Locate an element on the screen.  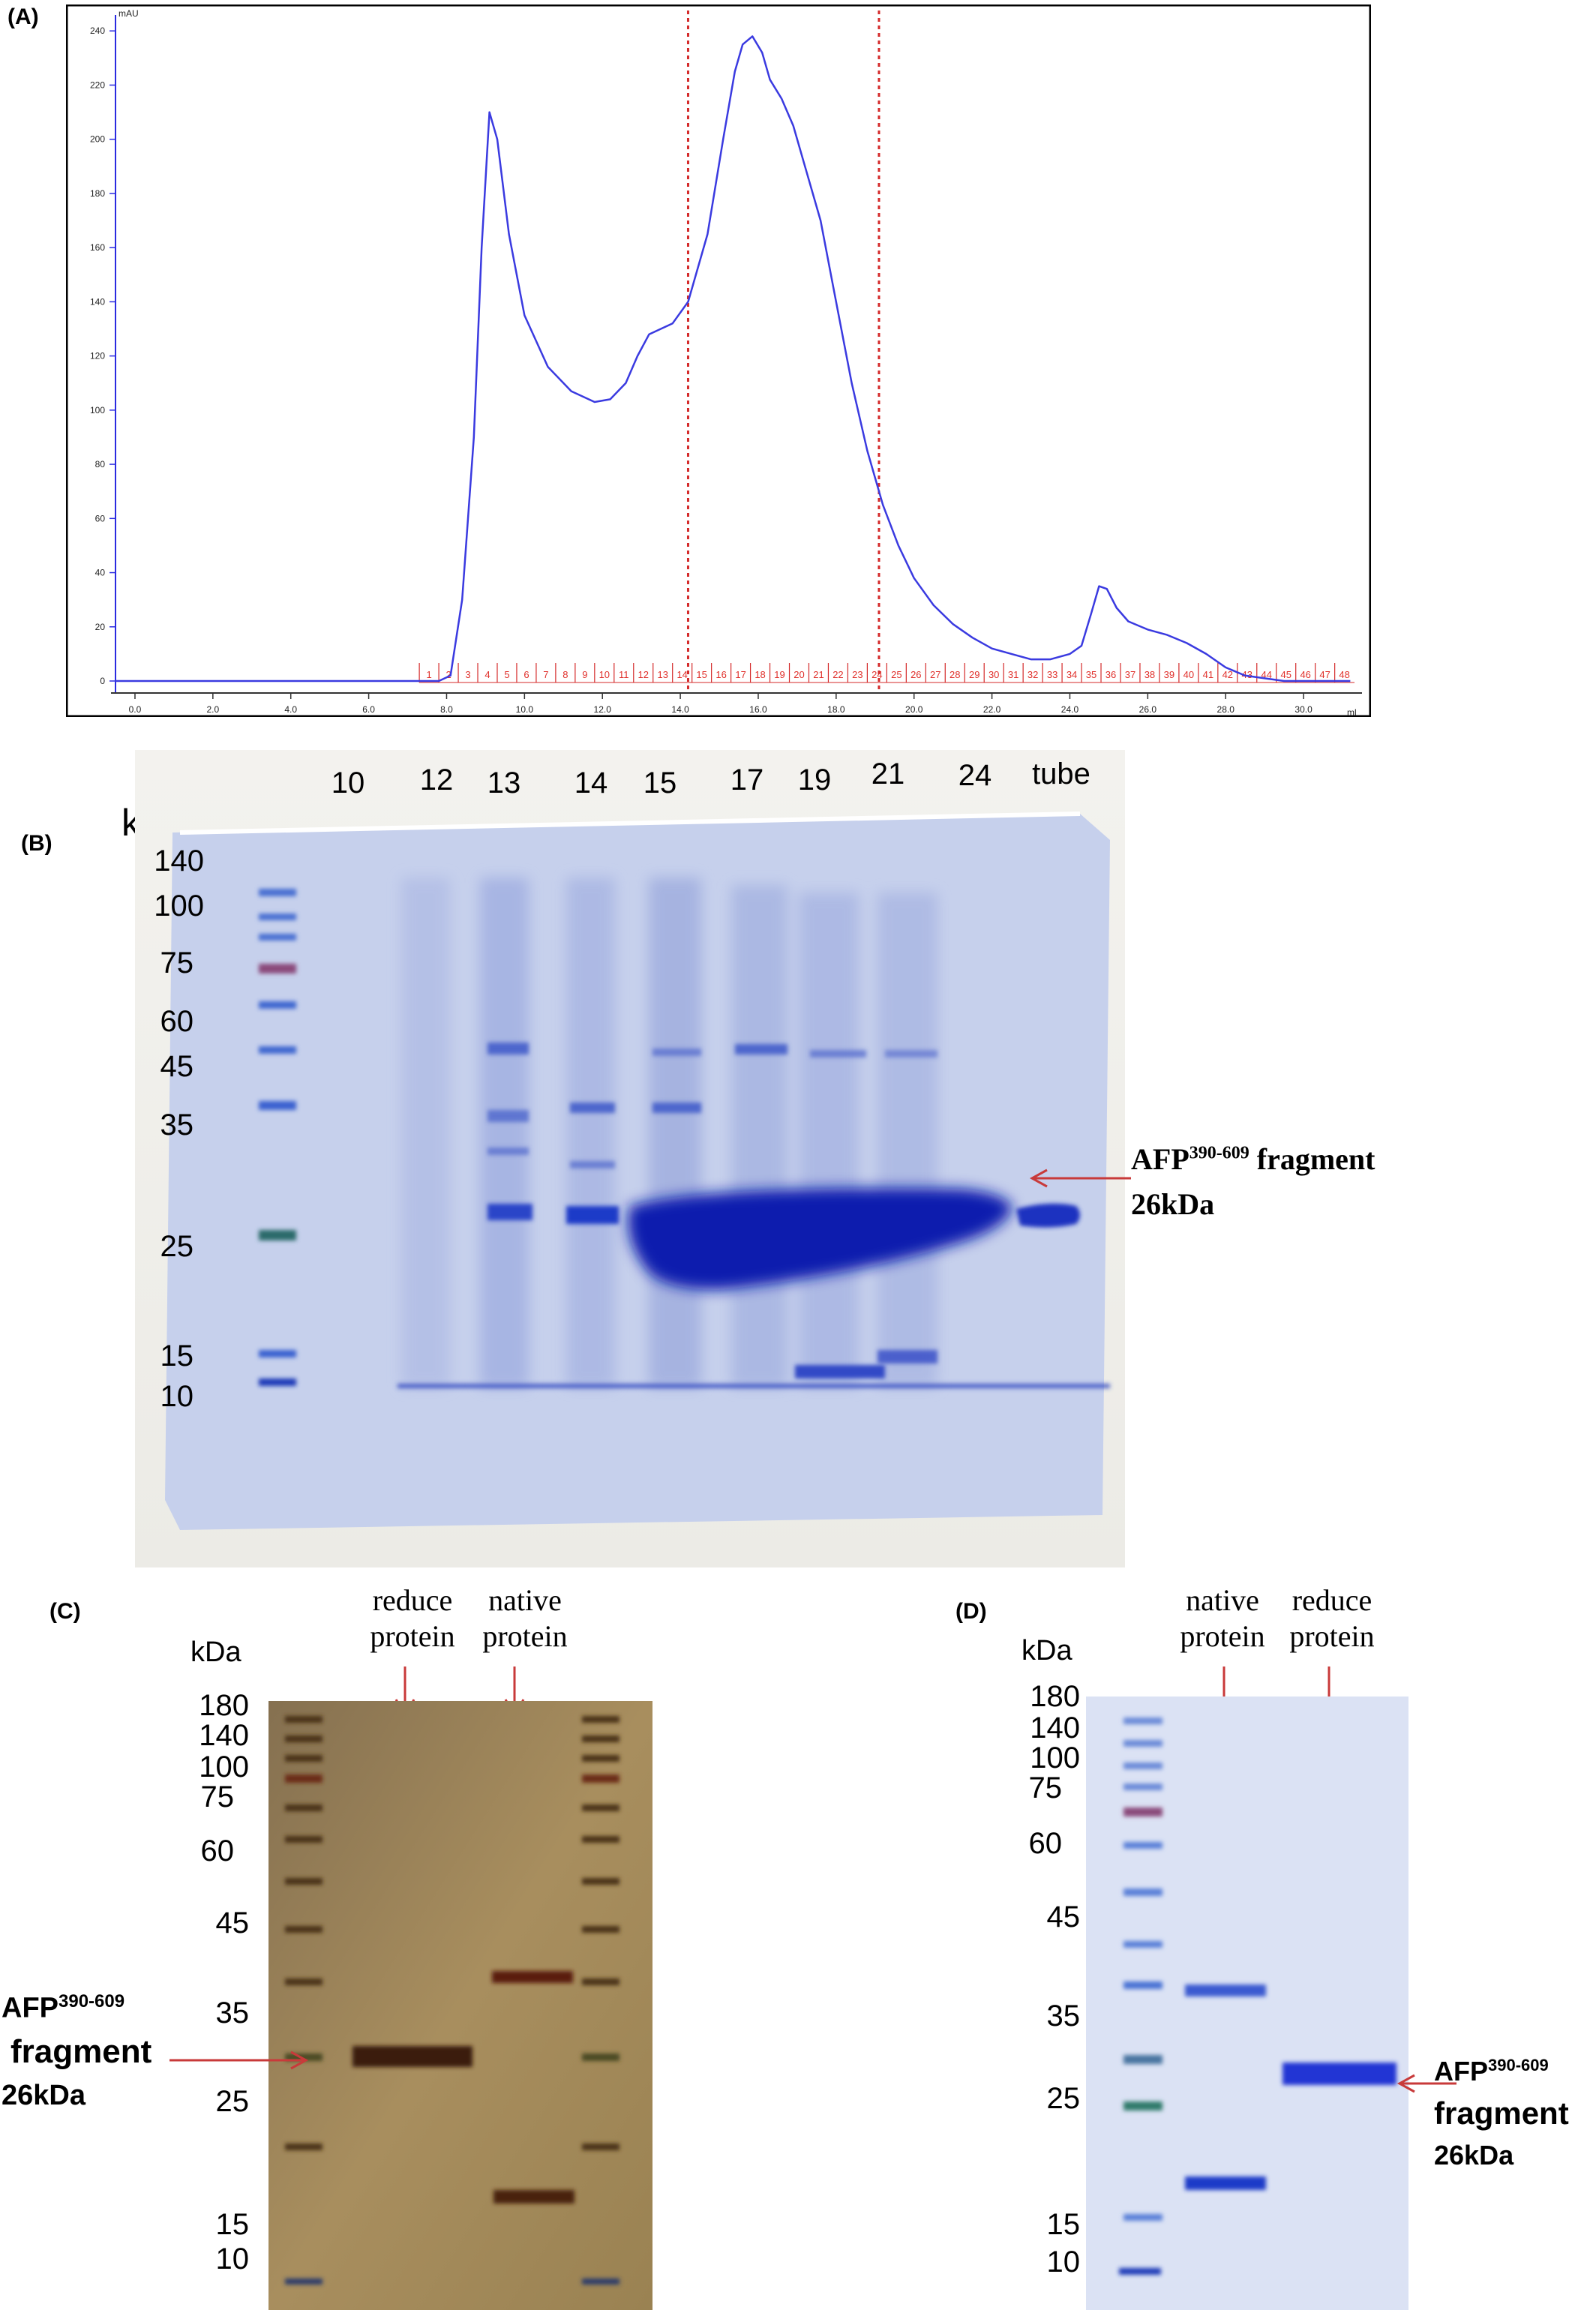
col-label-native-d: native protein is located at coordinates (1223, 1618).